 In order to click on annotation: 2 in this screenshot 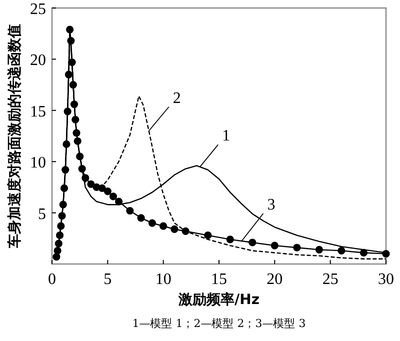, I will do `click(176, 98)`.